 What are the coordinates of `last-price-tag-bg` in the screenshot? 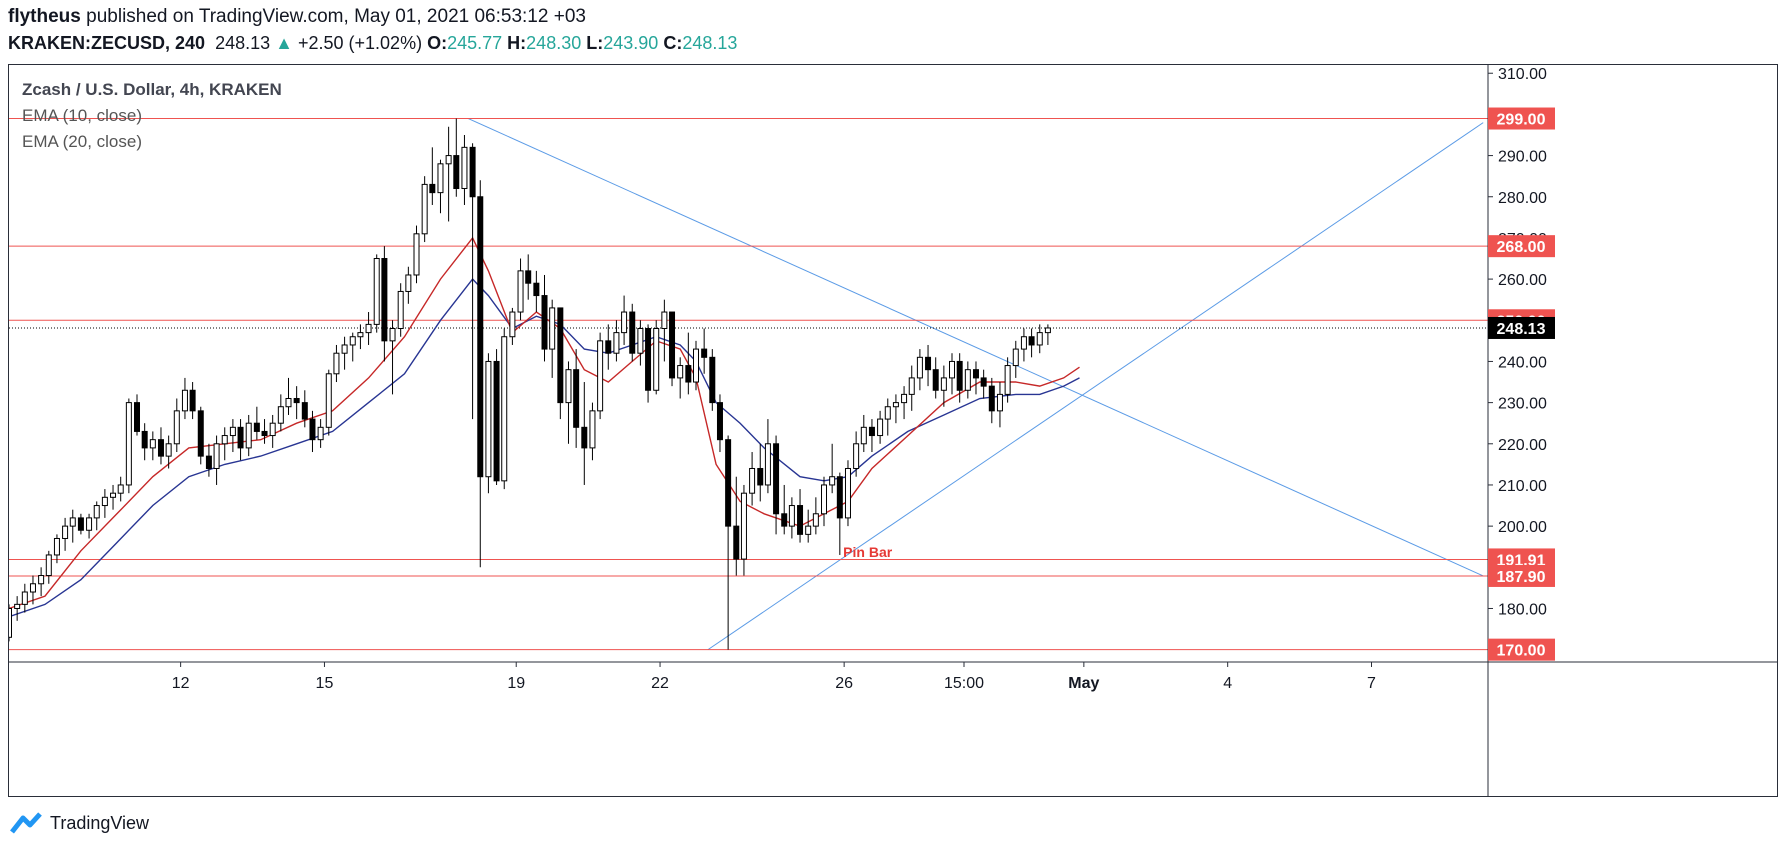 It's located at (1521, 327).